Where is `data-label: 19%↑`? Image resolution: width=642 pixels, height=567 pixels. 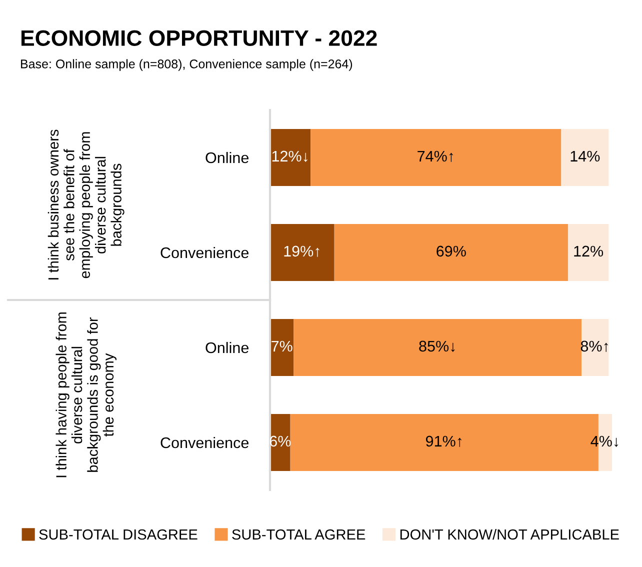
data-label: 19%↑ is located at coordinates (302, 251).